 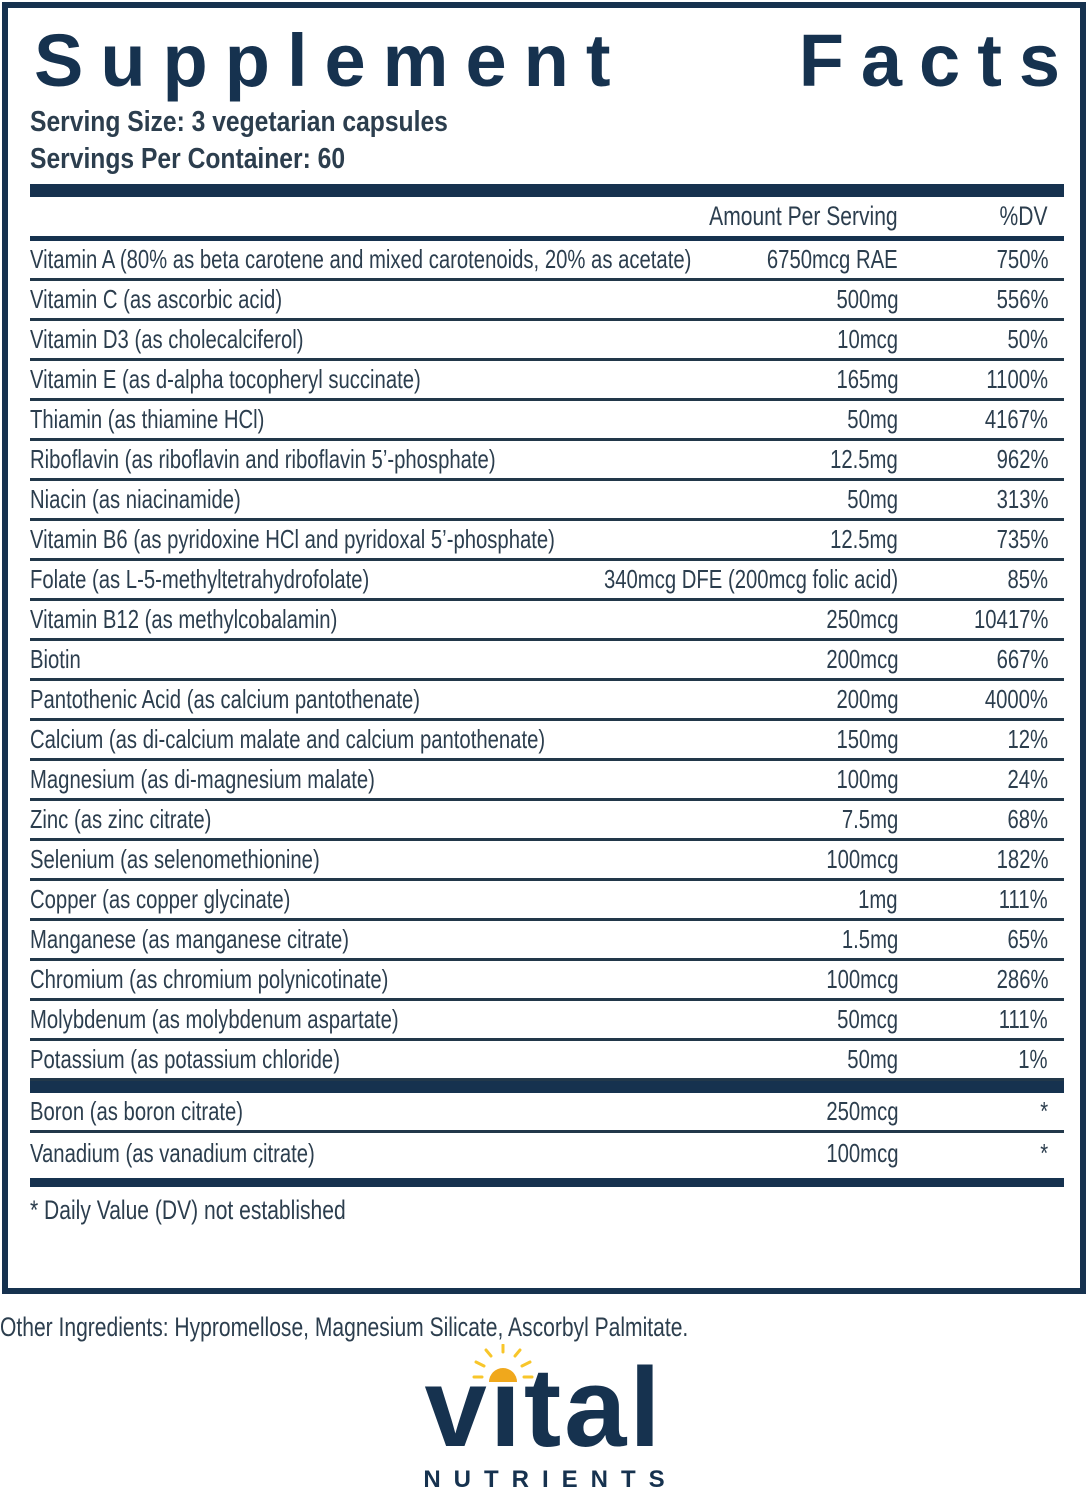 I want to click on row-dv: 4000%, so click(x=973, y=699).